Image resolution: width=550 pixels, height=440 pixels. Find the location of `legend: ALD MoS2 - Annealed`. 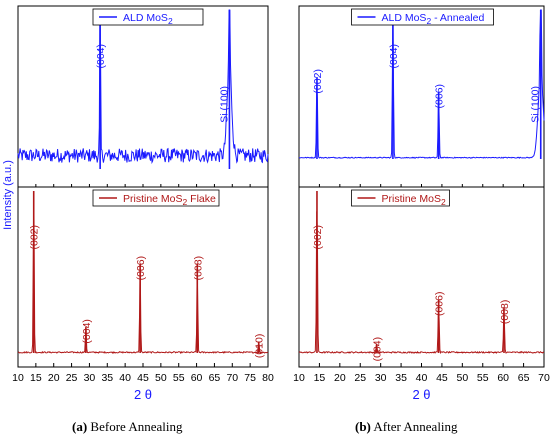

legend: ALD MoS2 - Annealed is located at coordinates (422, 17).